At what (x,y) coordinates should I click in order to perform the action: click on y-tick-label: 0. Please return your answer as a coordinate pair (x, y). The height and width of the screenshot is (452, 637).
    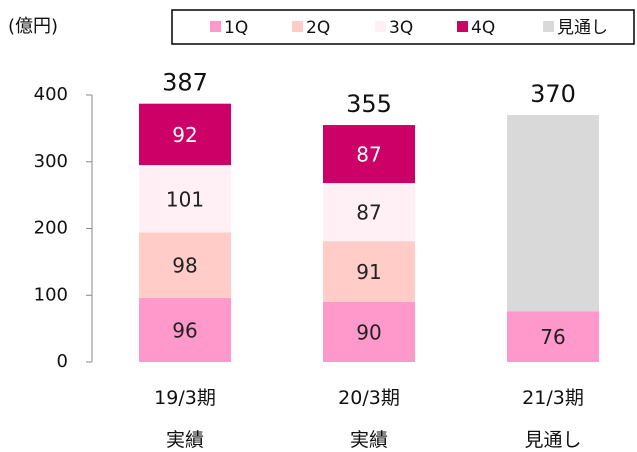
    Looking at the image, I should click on (62, 361).